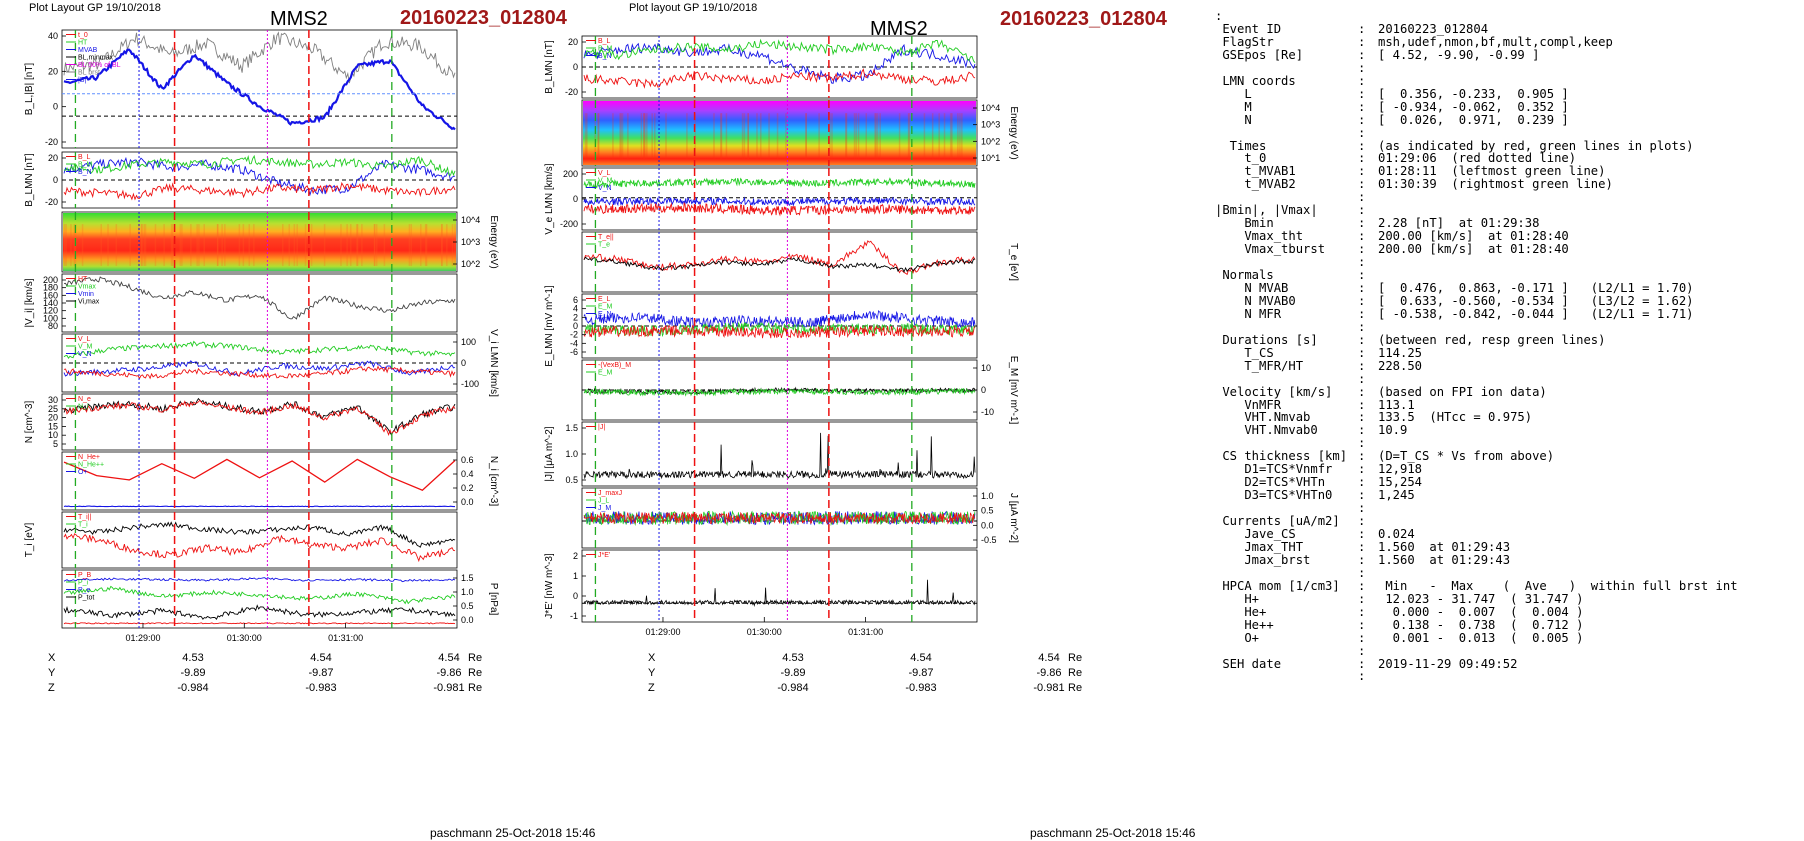 This screenshot has height=841, width=1804. I want to click on spectrogram-fill, so click(779, 133).